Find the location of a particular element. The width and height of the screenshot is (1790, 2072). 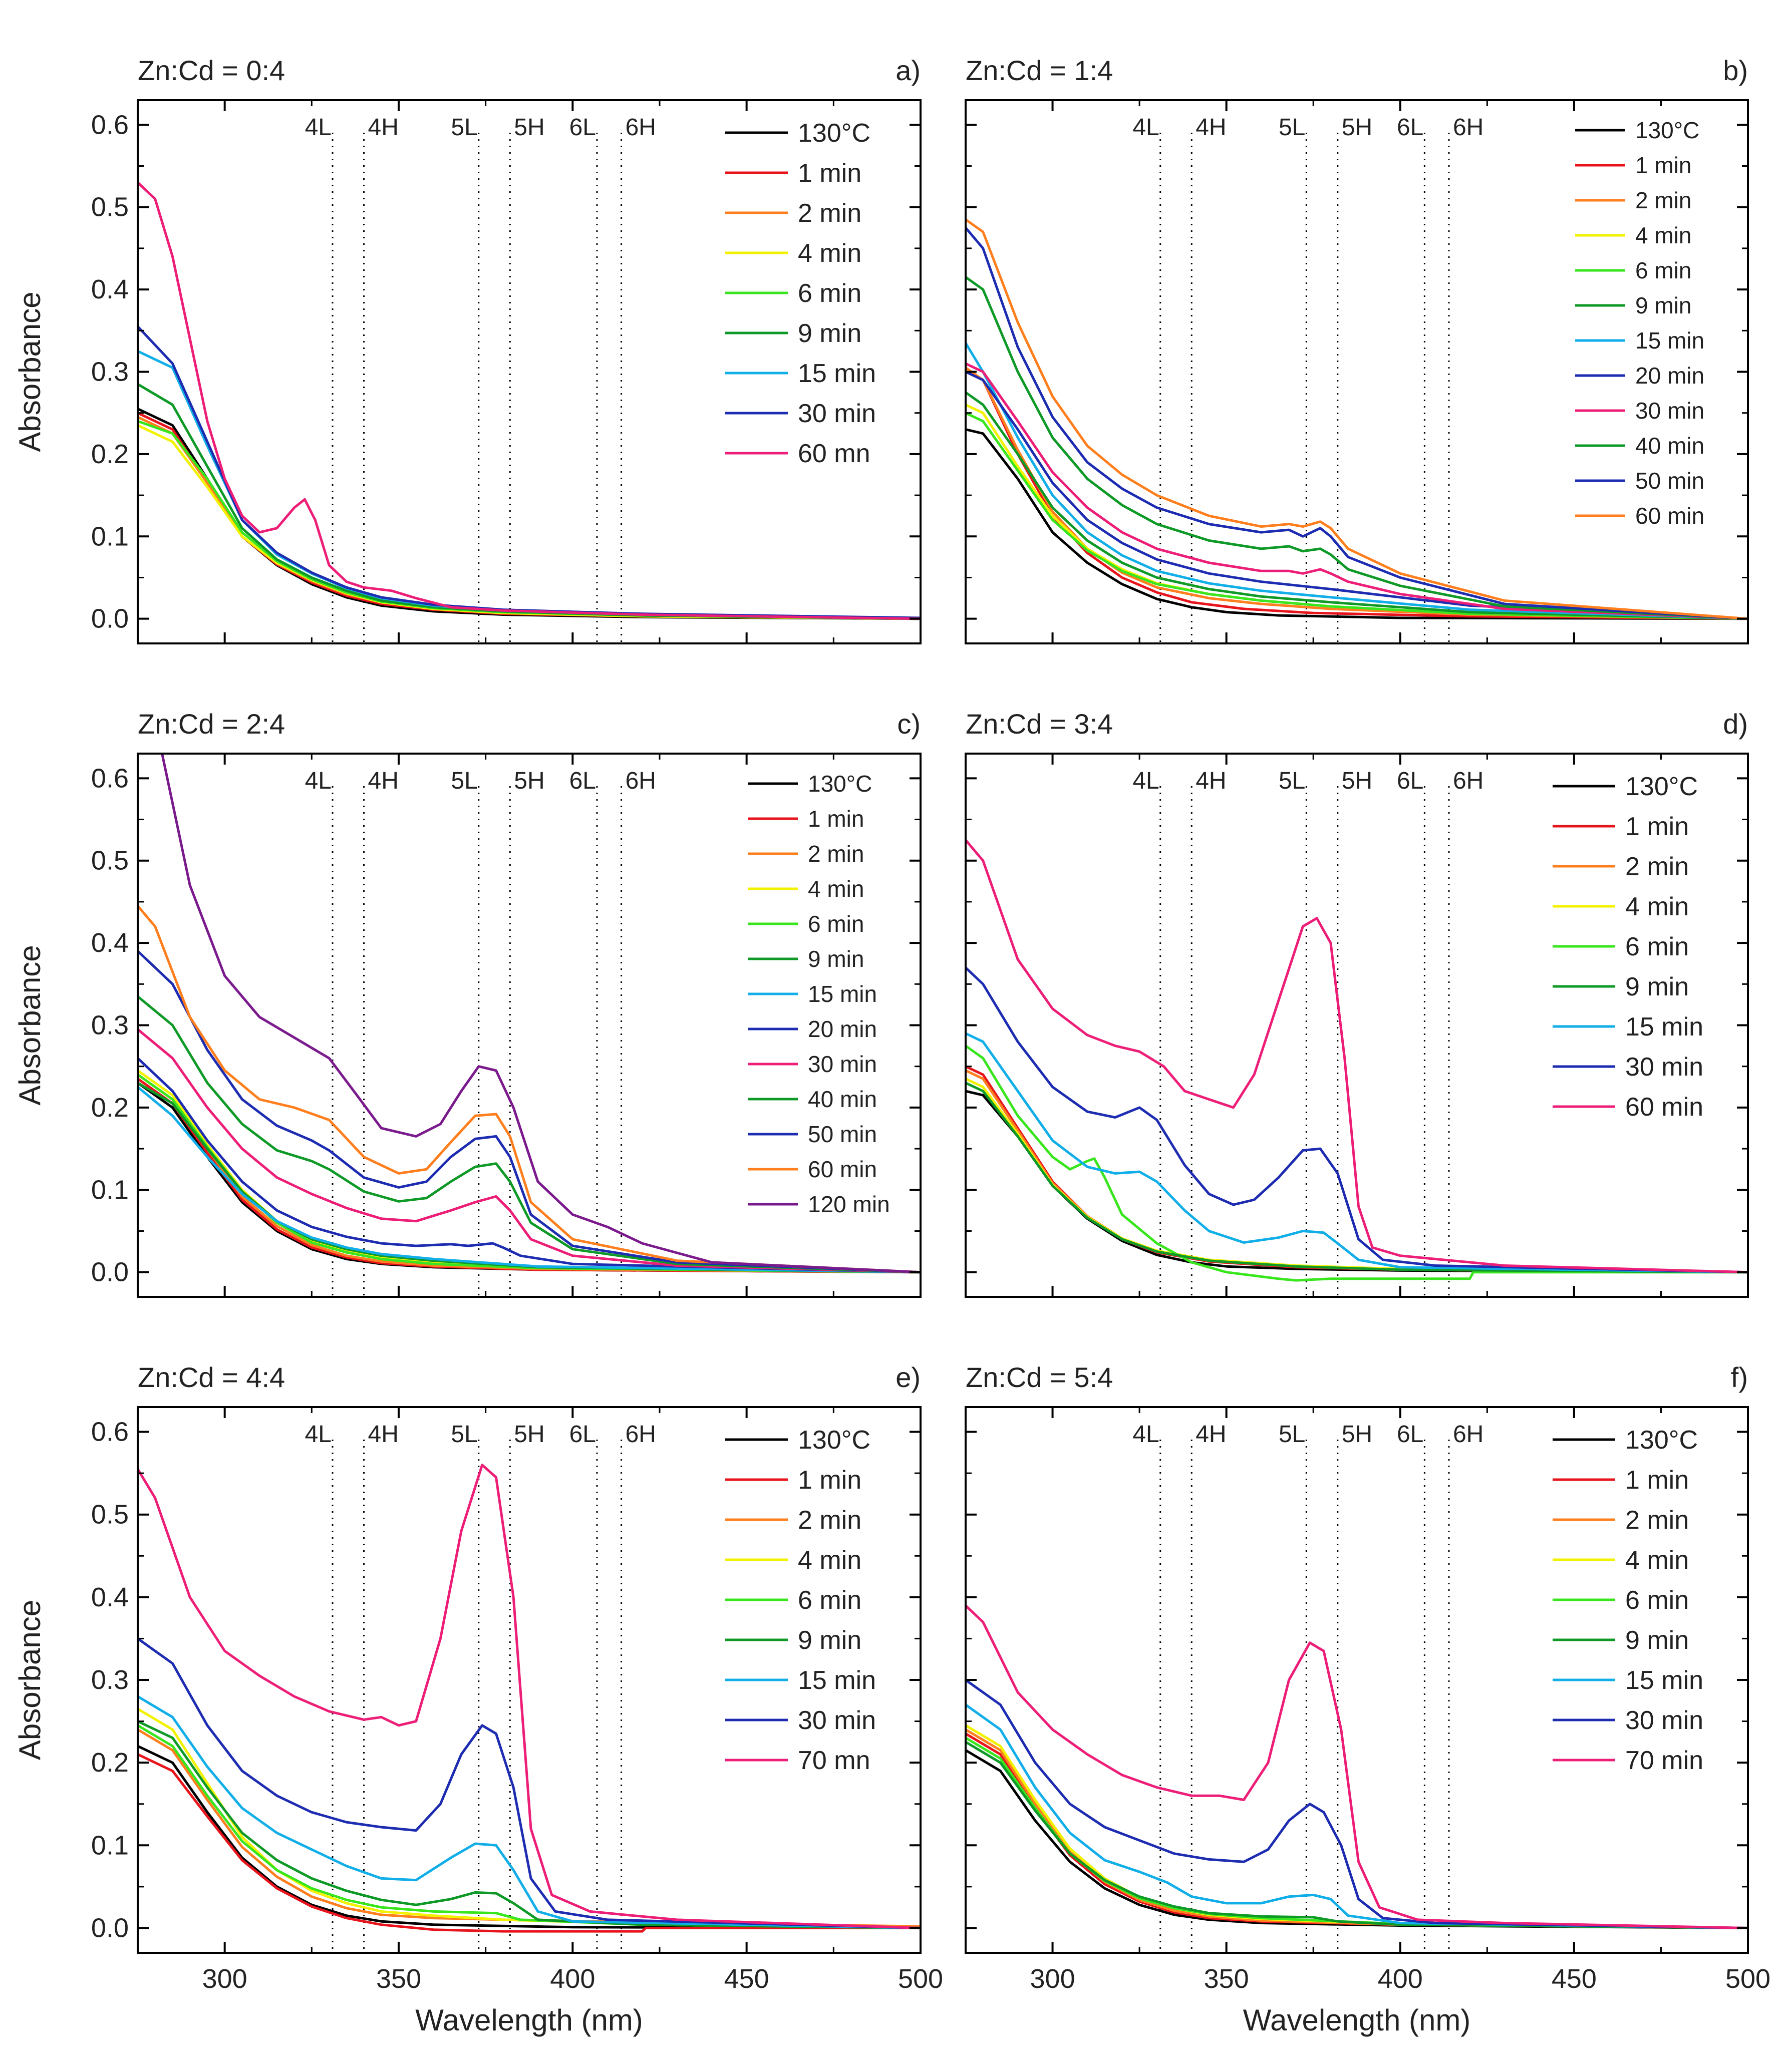

panel-title: Zn:Cd = 3:4 is located at coordinates (1039, 724).